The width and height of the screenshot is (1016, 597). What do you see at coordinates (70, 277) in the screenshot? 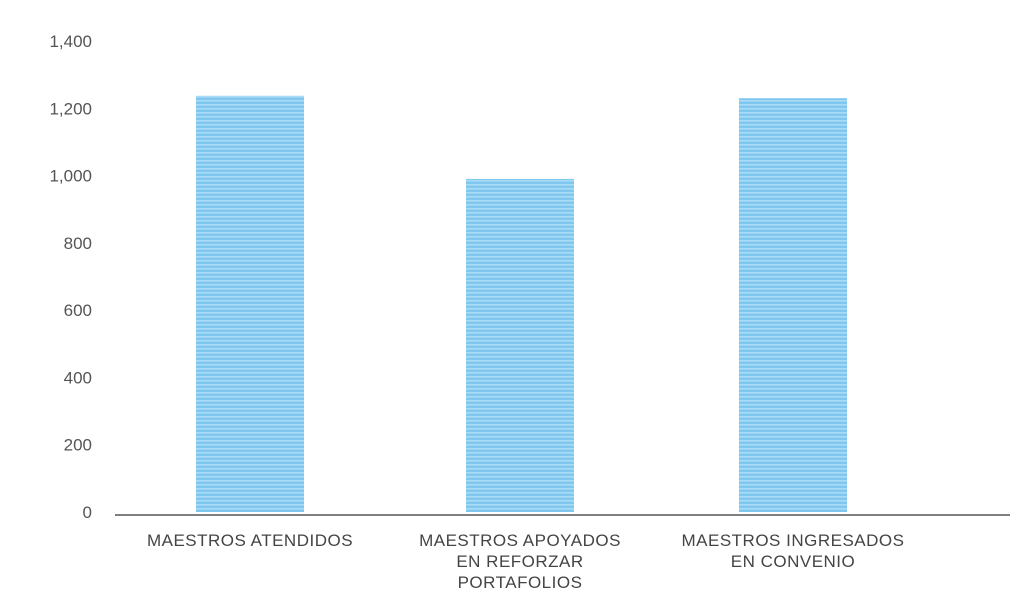
I see `y-axis-ticks: 0 200 400 600 800 1,000 1,200 1,400` at bounding box center [70, 277].